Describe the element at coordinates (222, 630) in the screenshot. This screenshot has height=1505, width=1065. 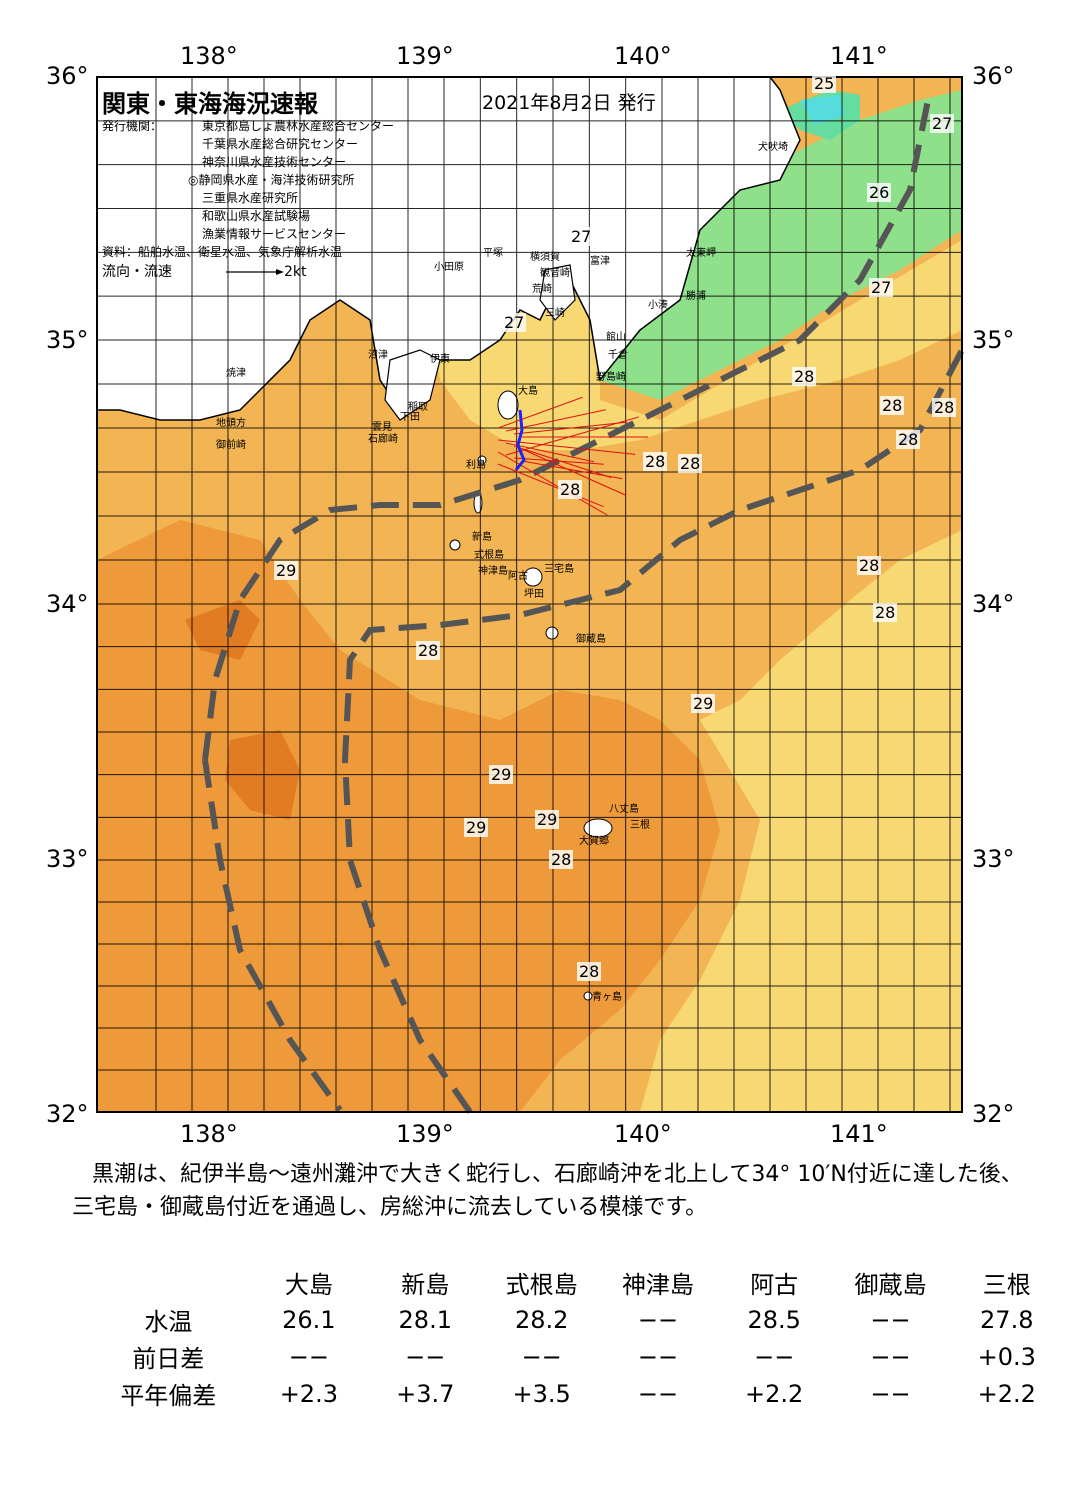
I see `zone-29-core2` at that location.